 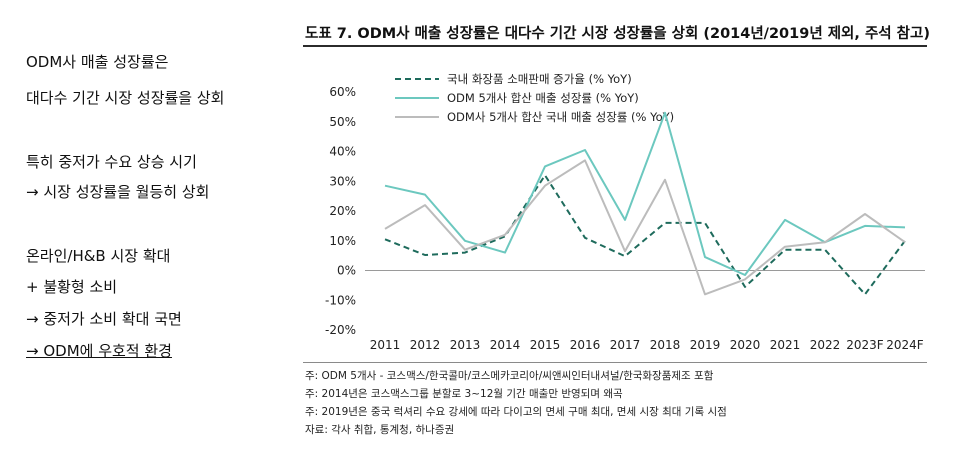 I want to click on x-tick-label: 2019, so click(x=705, y=345).